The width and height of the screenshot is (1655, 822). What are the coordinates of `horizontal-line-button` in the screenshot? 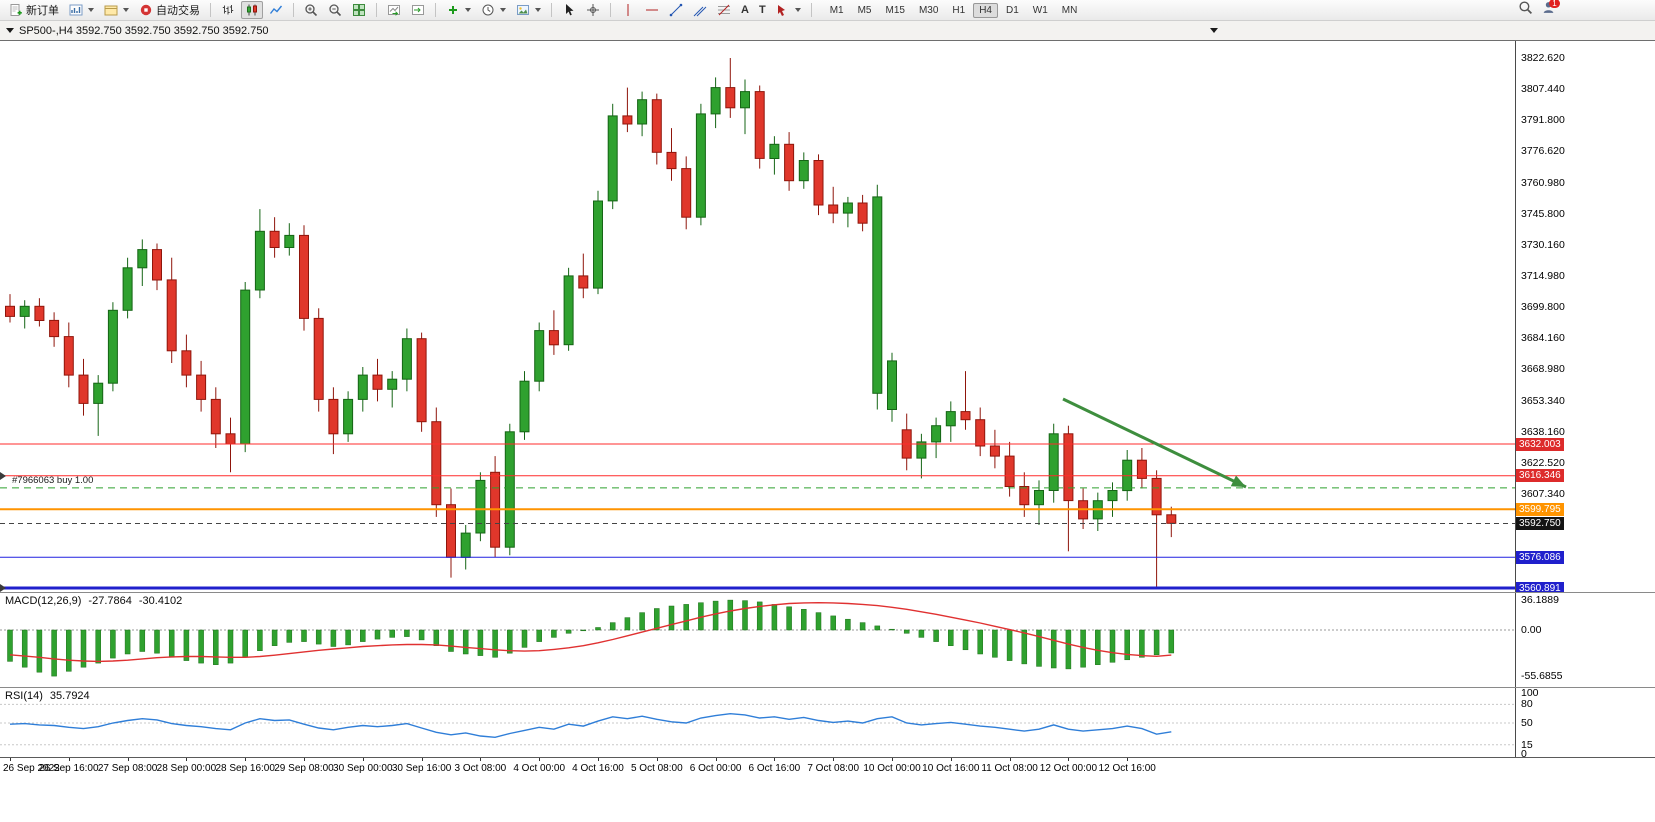 It's located at (652, 10).